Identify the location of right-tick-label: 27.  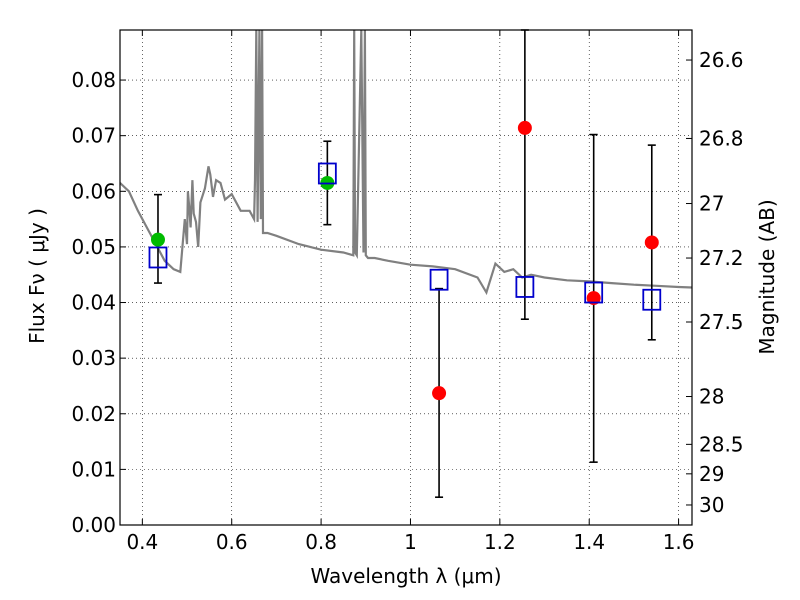
(711, 204).